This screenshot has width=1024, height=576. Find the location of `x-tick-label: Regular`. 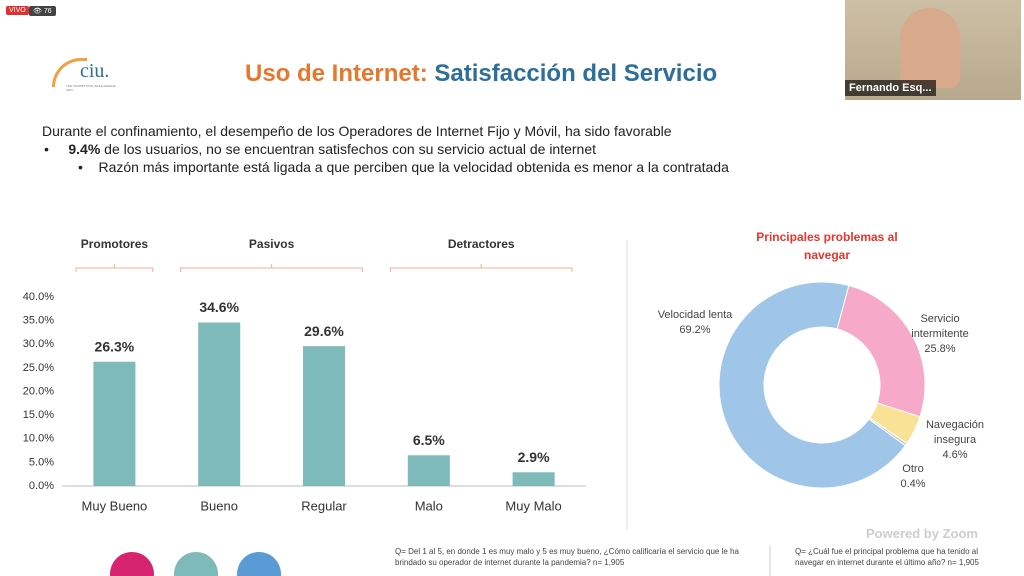

x-tick-label: Regular is located at coordinates (324, 505).